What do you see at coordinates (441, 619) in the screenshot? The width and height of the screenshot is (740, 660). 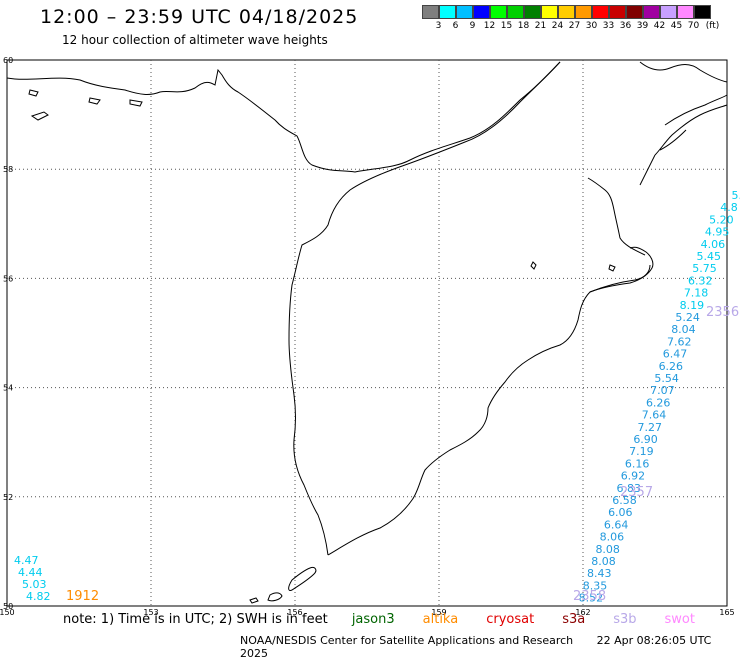 I see `satellite-altika: altika` at bounding box center [441, 619].